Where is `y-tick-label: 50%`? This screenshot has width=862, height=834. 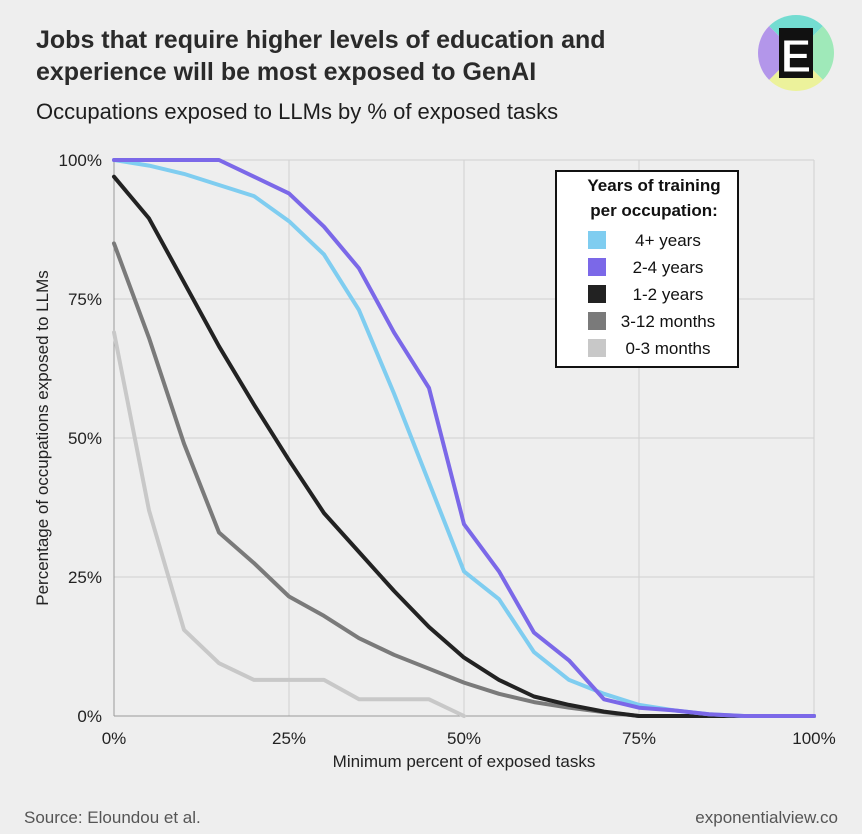
y-tick-label: 50% is located at coordinates (85, 438).